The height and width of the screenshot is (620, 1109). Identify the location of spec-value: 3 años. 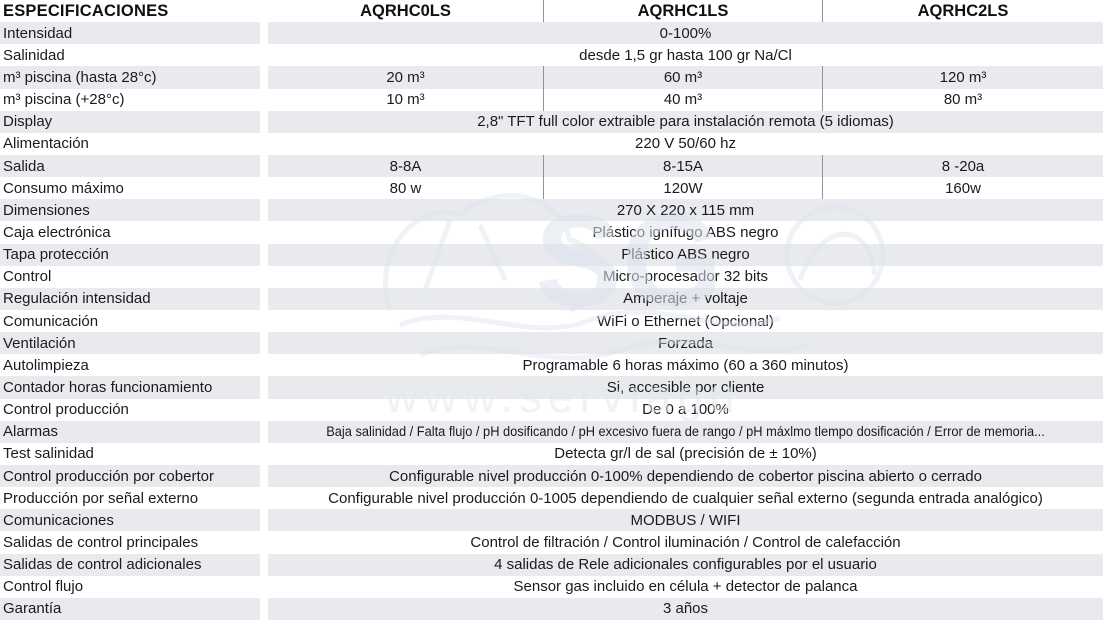
(685, 609).